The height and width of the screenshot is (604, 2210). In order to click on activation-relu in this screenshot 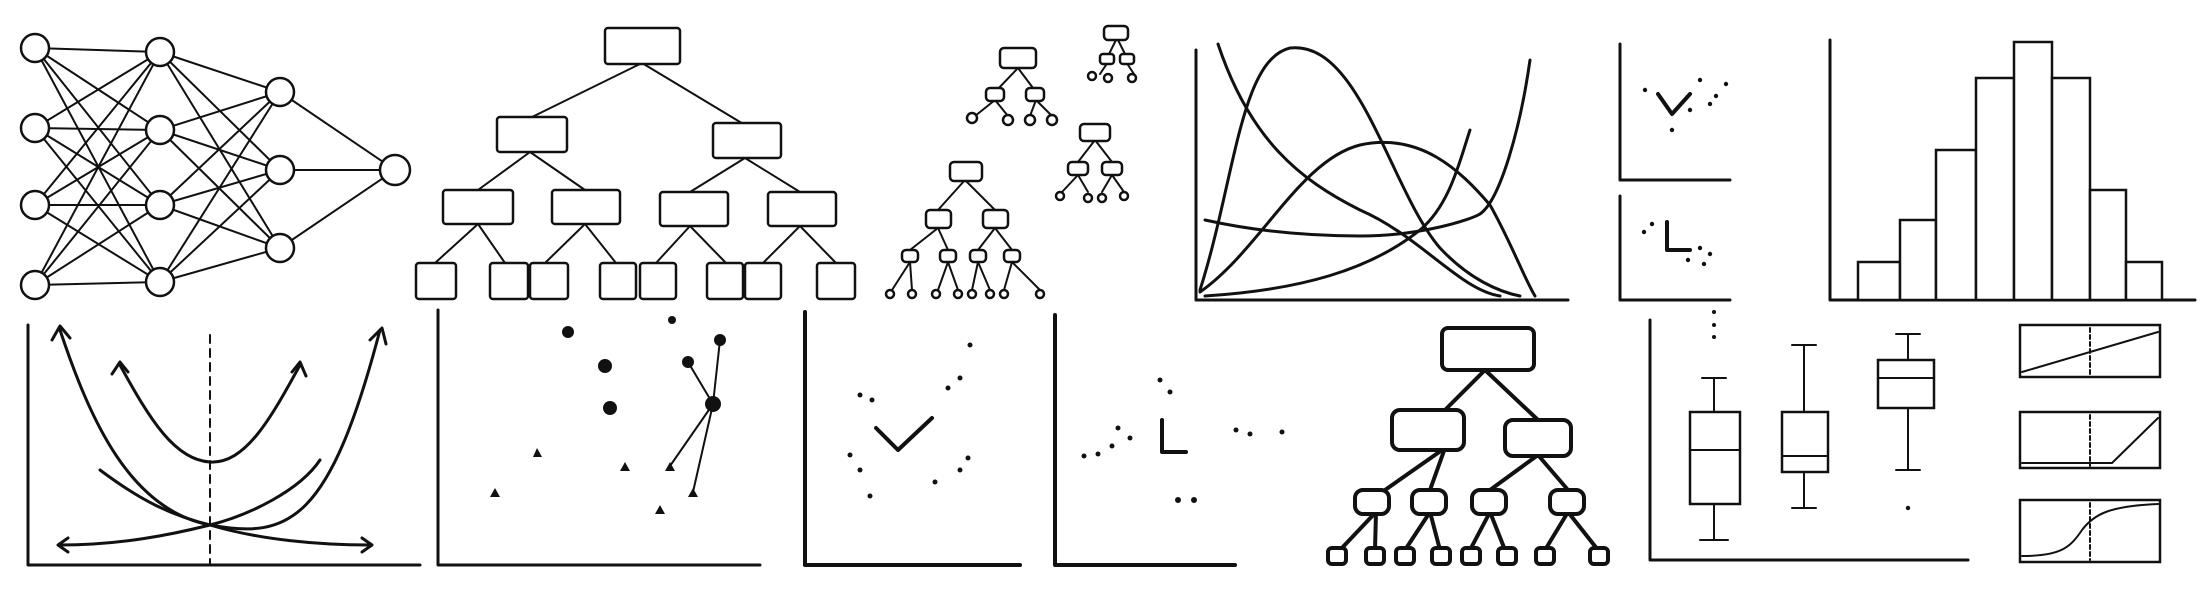, I will do `click(2090, 440)`.